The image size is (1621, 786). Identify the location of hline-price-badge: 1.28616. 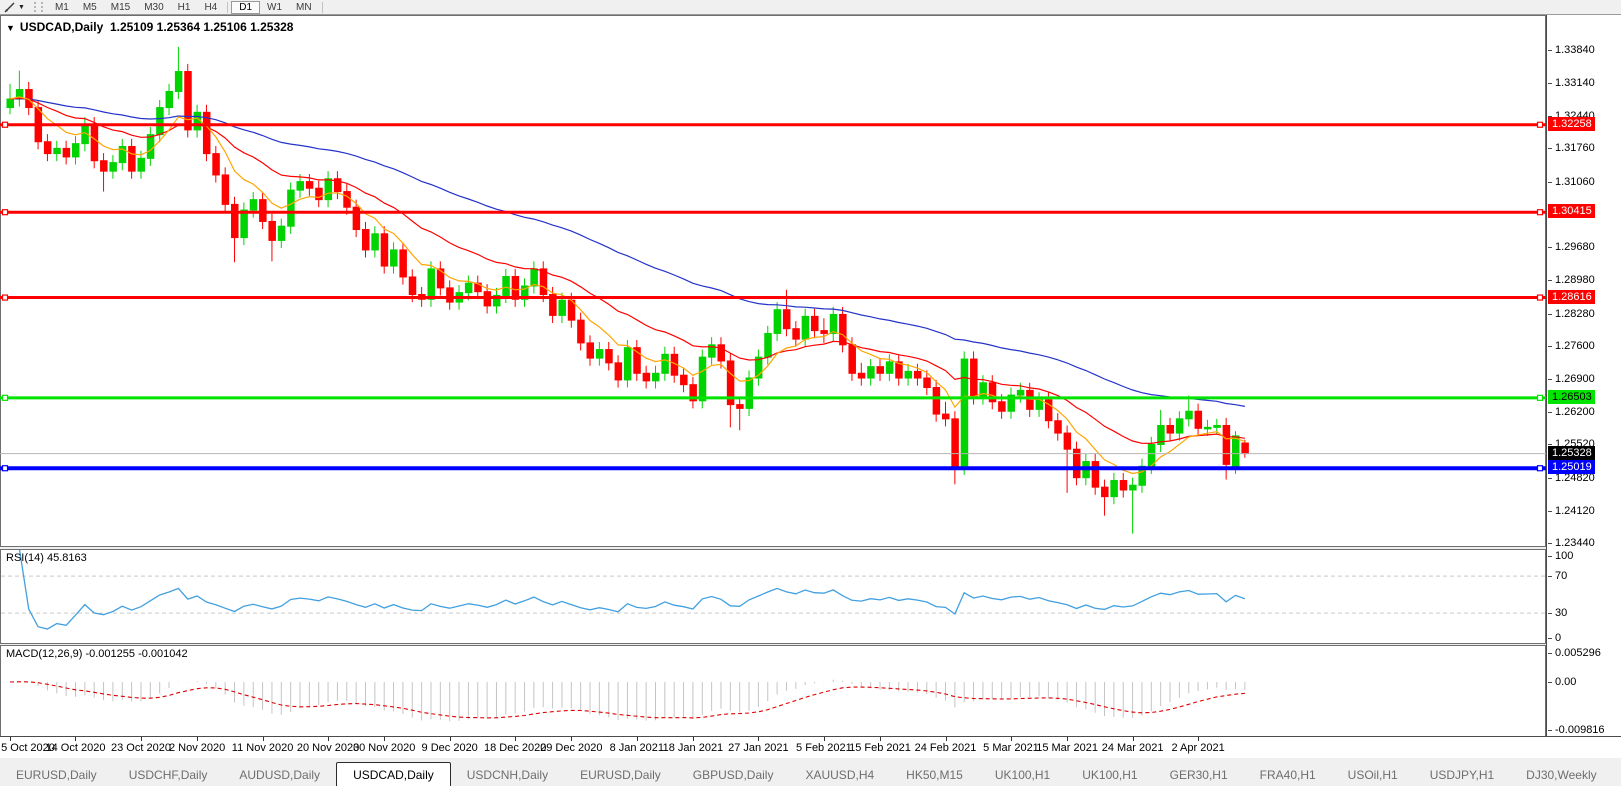
(1571, 296).